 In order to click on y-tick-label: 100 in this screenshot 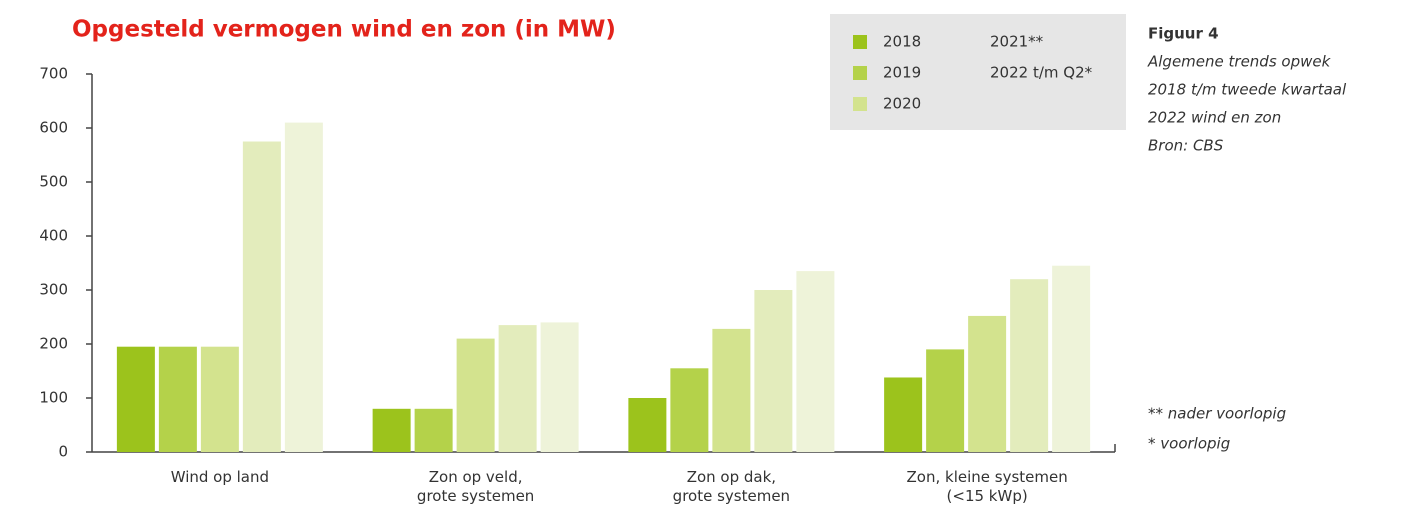, I will do `click(53, 398)`.